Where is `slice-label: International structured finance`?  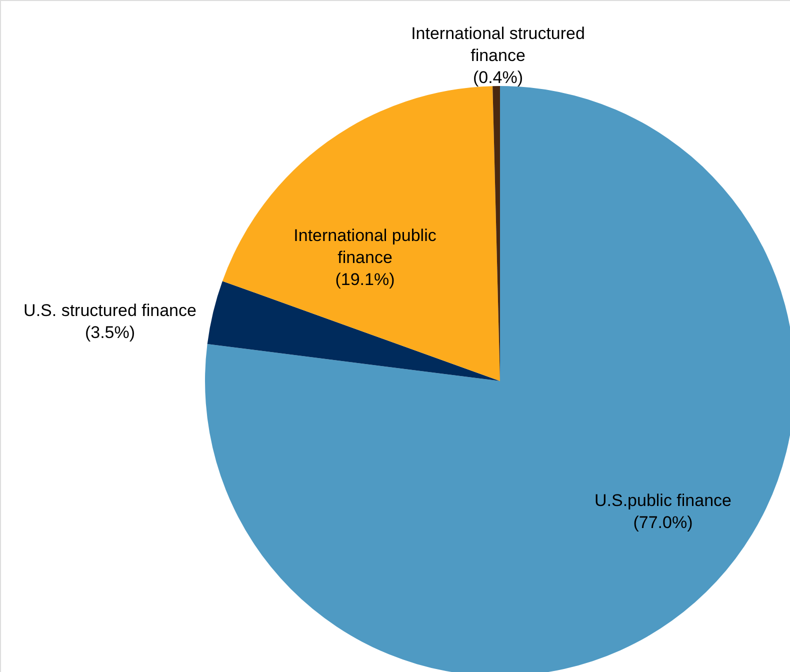
slice-label: International structured finance is located at coordinates (498, 44).